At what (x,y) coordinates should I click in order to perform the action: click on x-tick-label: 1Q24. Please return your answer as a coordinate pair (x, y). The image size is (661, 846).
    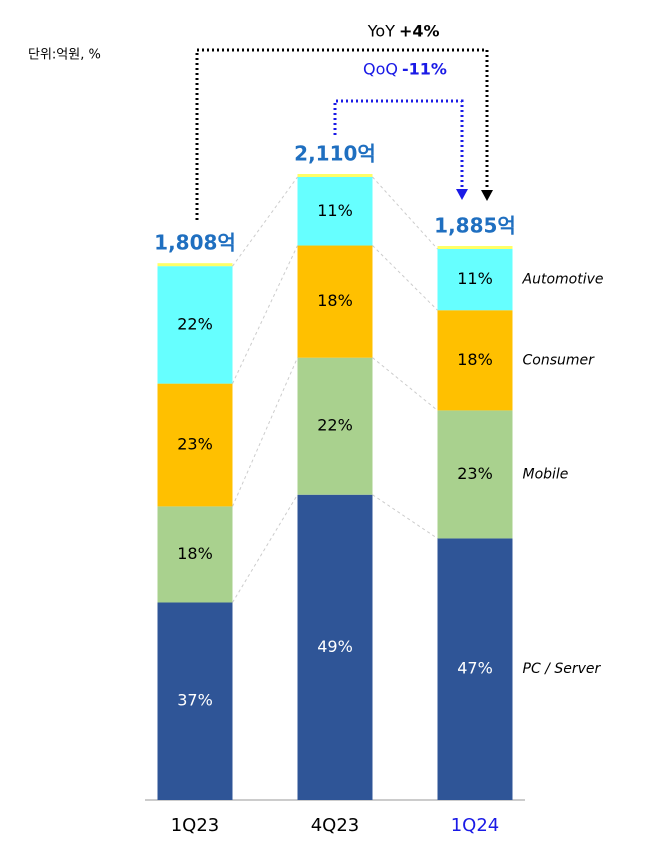
    Looking at the image, I should click on (475, 825).